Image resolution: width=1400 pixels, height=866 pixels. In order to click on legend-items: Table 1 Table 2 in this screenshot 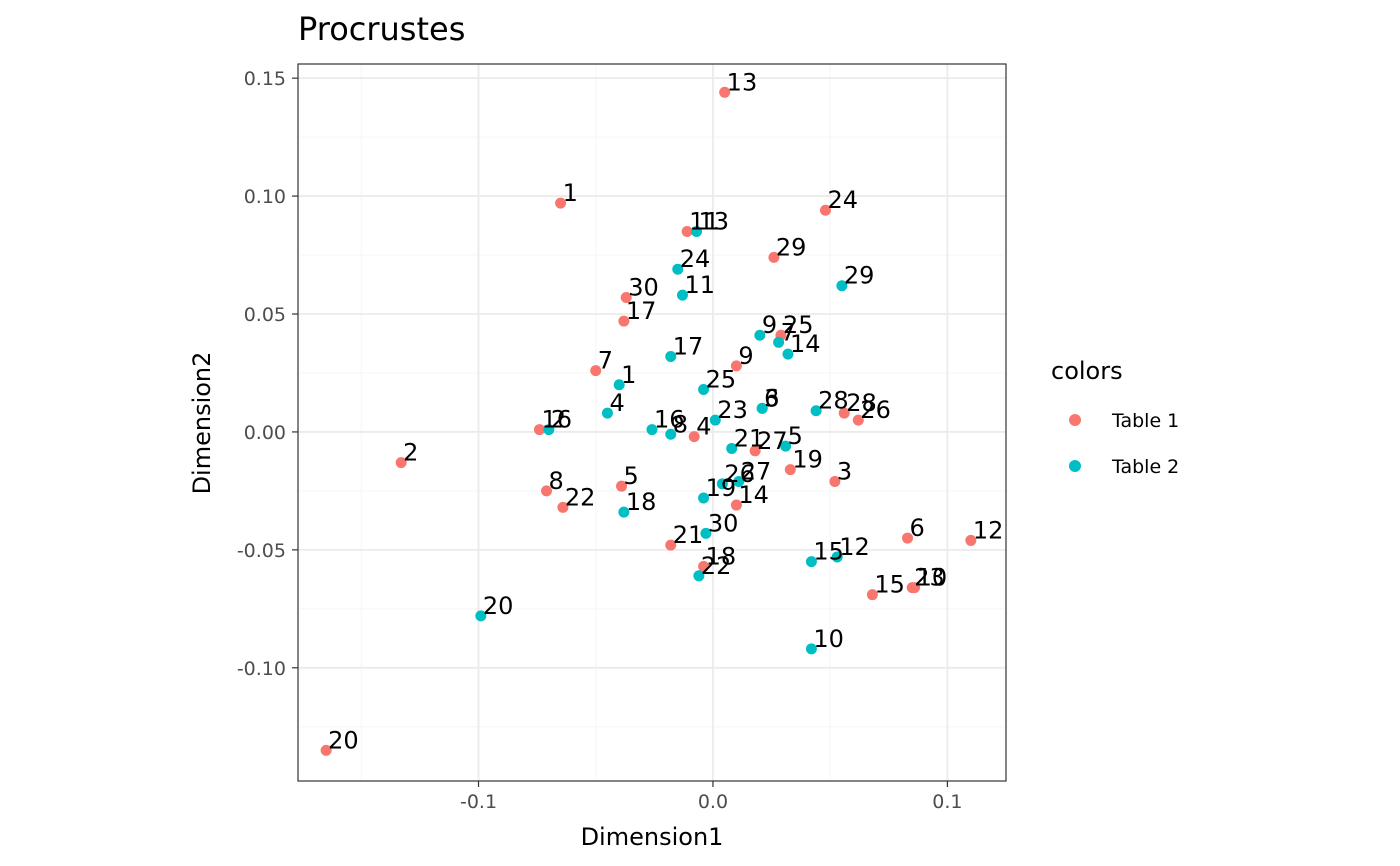, I will do `click(1124, 444)`.